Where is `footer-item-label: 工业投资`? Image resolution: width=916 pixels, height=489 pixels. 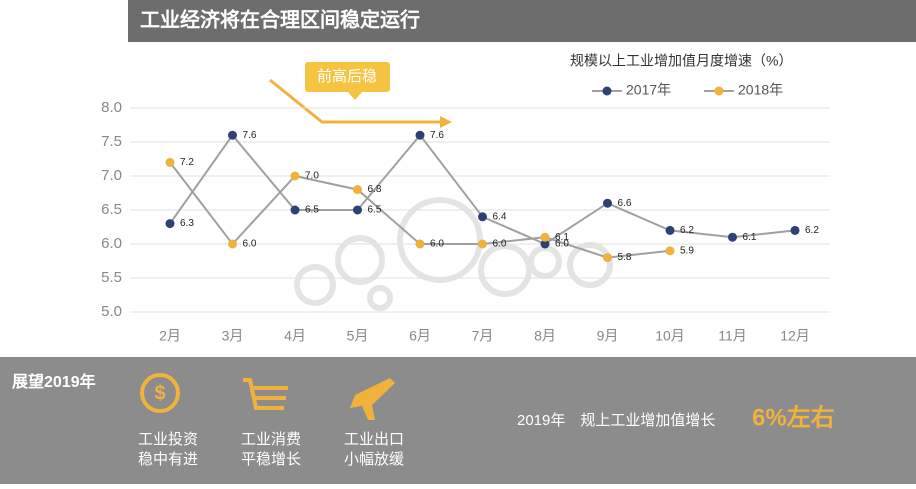
footer-item-label: 工业投资 is located at coordinates (168, 439).